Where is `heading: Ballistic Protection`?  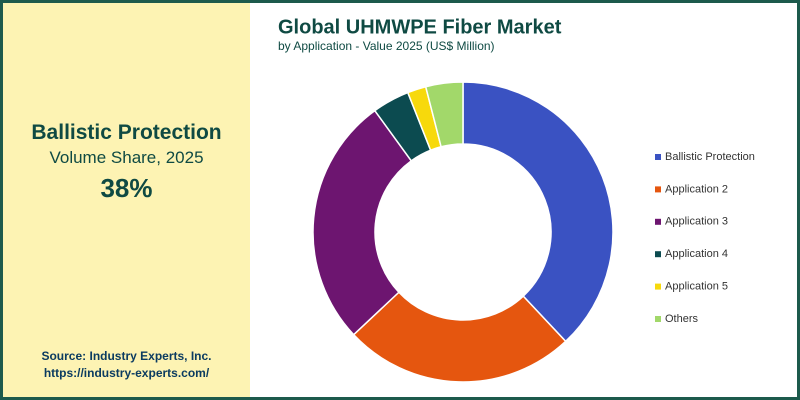 heading: Ballistic Protection is located at coordinates (126, 132).